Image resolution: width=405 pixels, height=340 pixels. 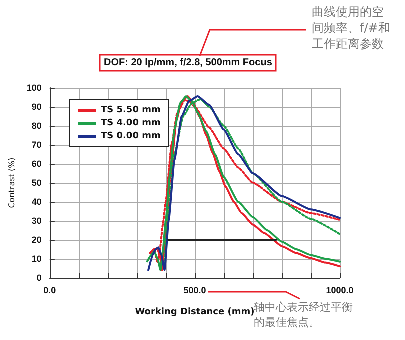 I want to click on y-tick-label: 100, so click(x=34, y=88).